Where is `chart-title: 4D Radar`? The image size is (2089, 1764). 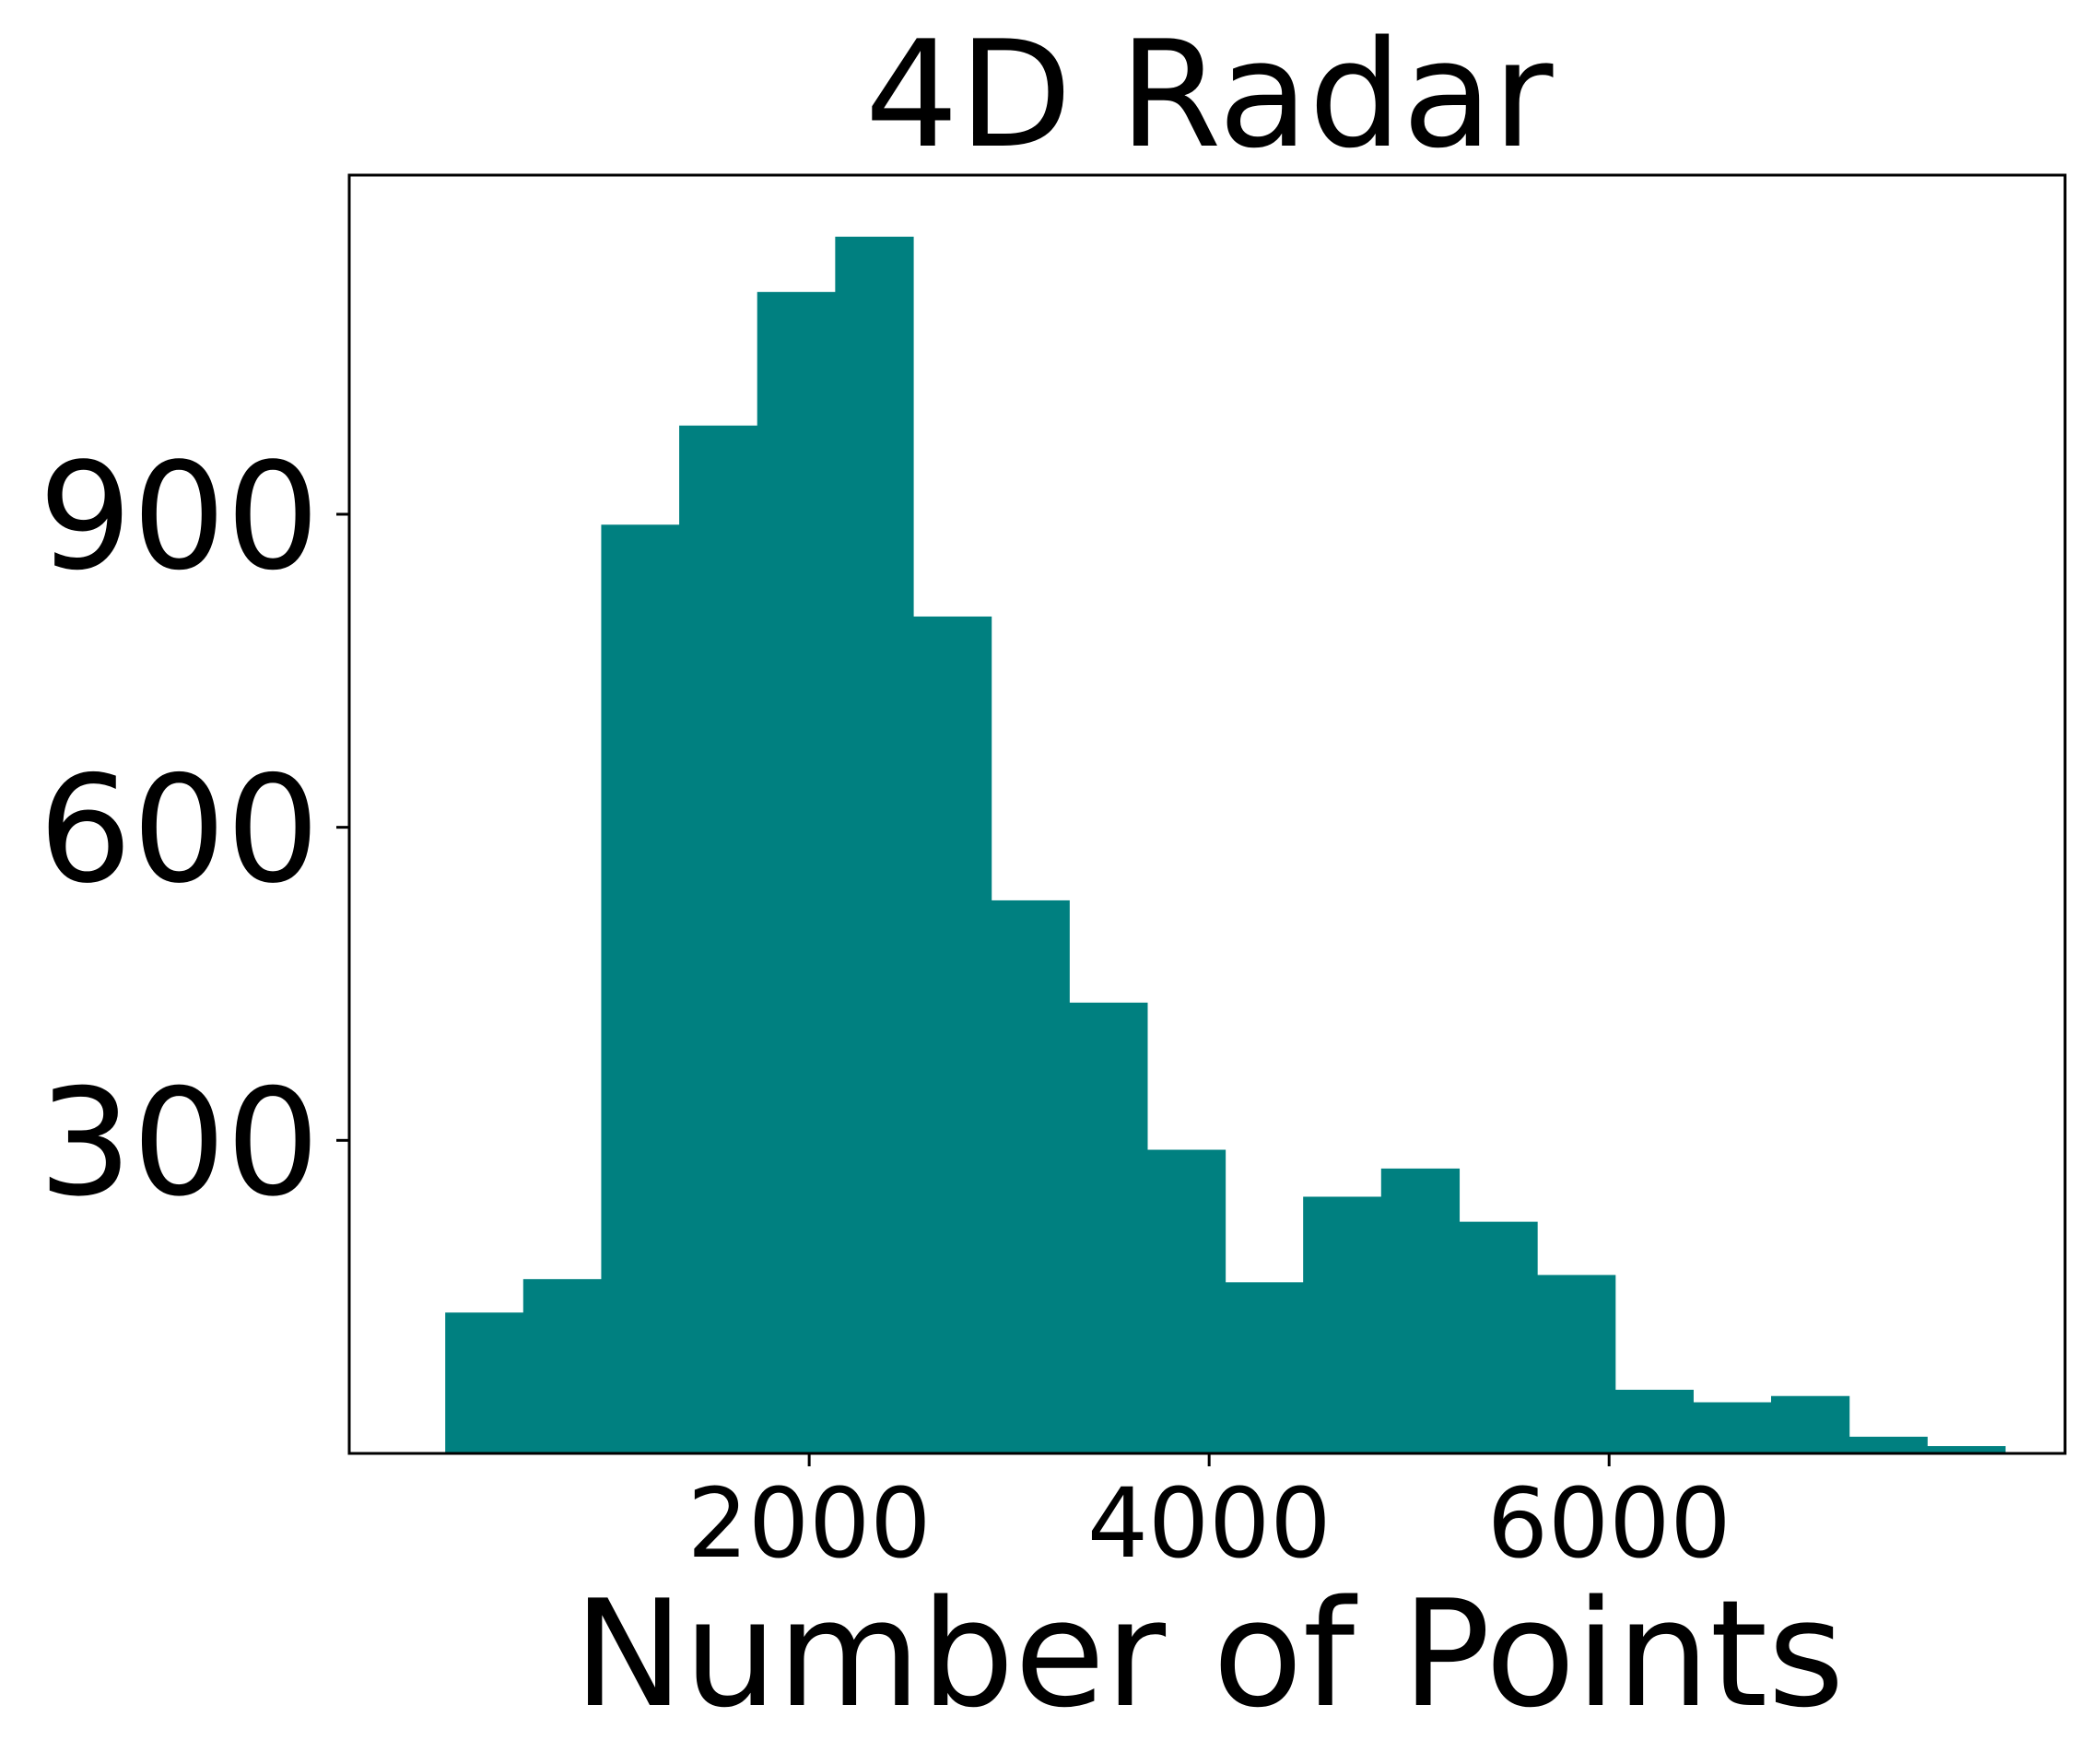
chart-title: 4D Radar is located at coordinates (1209, 94).